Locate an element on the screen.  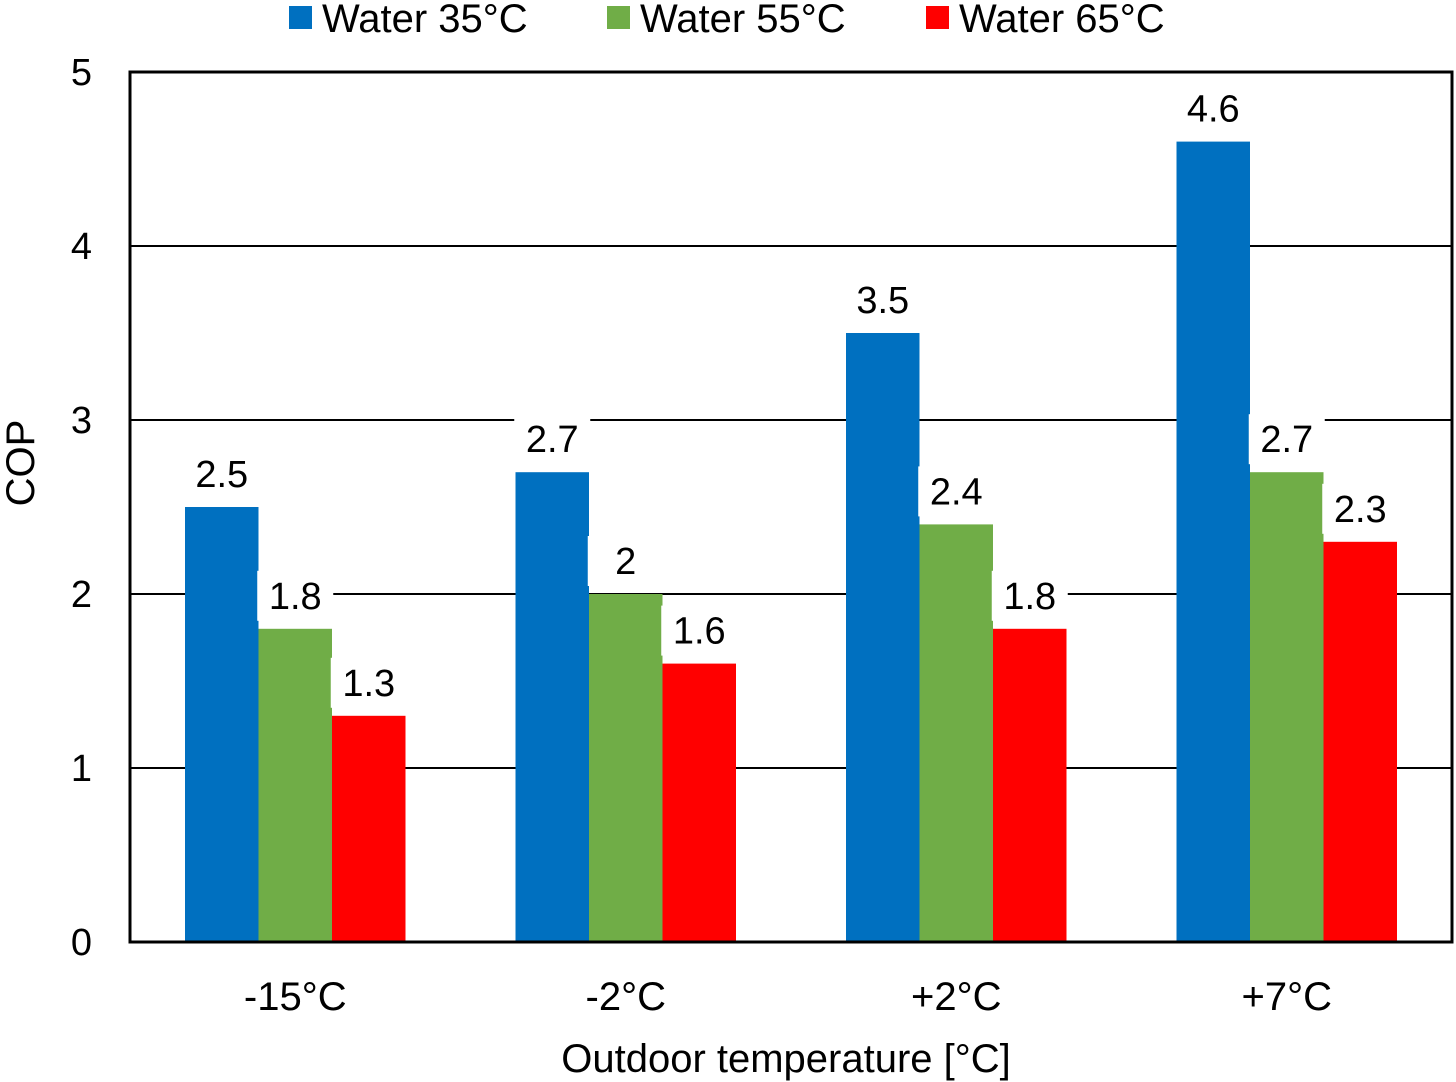
legend-label-1: Water 35°C is located at coordinates (425, 20).